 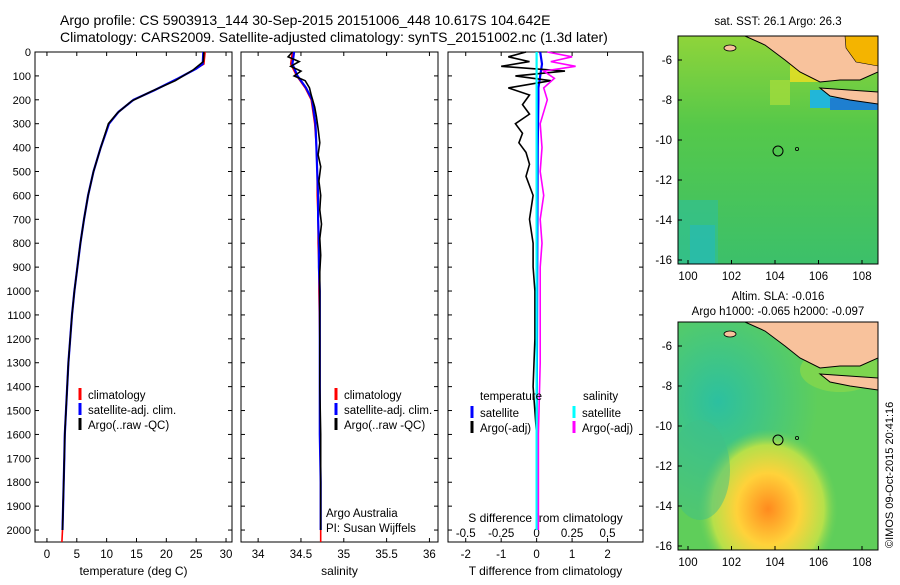 What do you see at coordinates (19, 364) in the screenshot?
I see `depth-tick-label: 1300` at bounding box center [19, 364].